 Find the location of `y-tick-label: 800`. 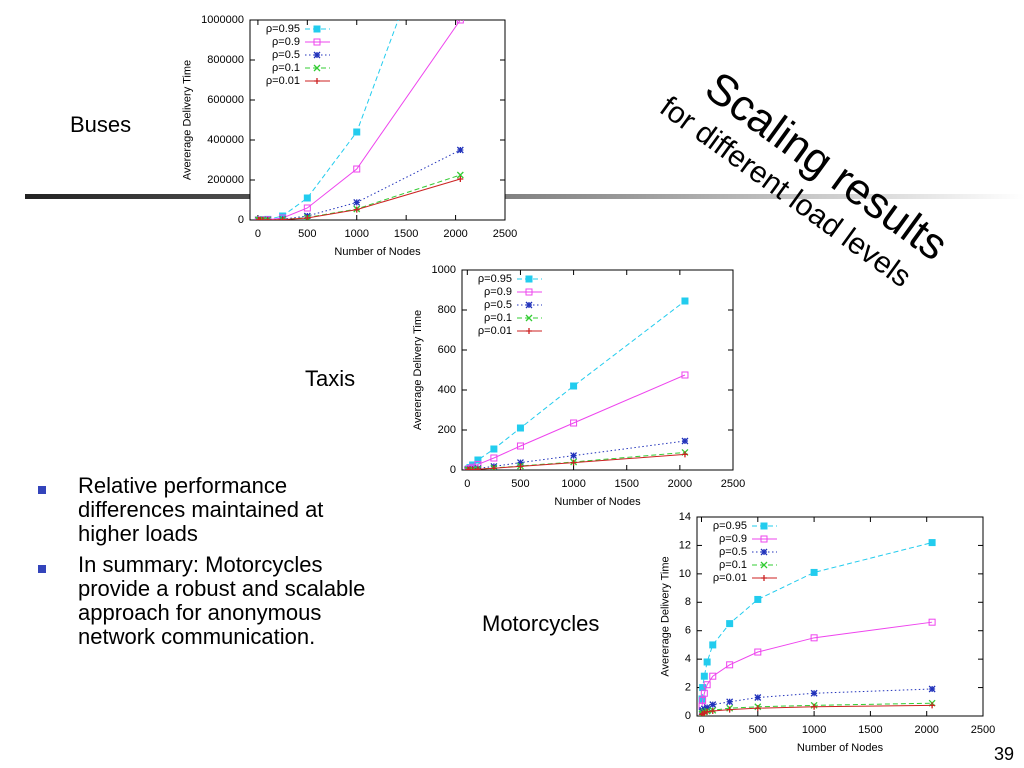

y-tick-label: 800 is located at coordinates (447, 310).